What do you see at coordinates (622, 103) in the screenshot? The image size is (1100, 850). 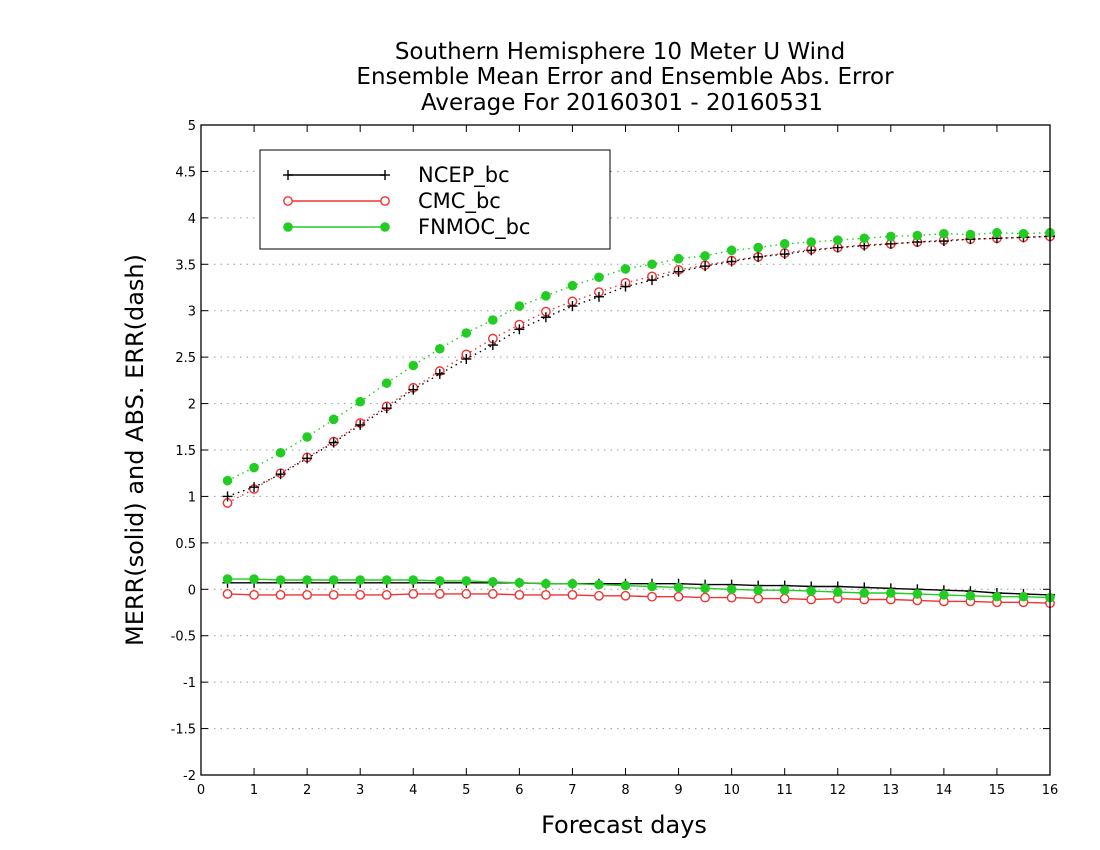 I see `chart-title-line-3: Average For 20160301 - 20160531` at bounding box center [622, 103].